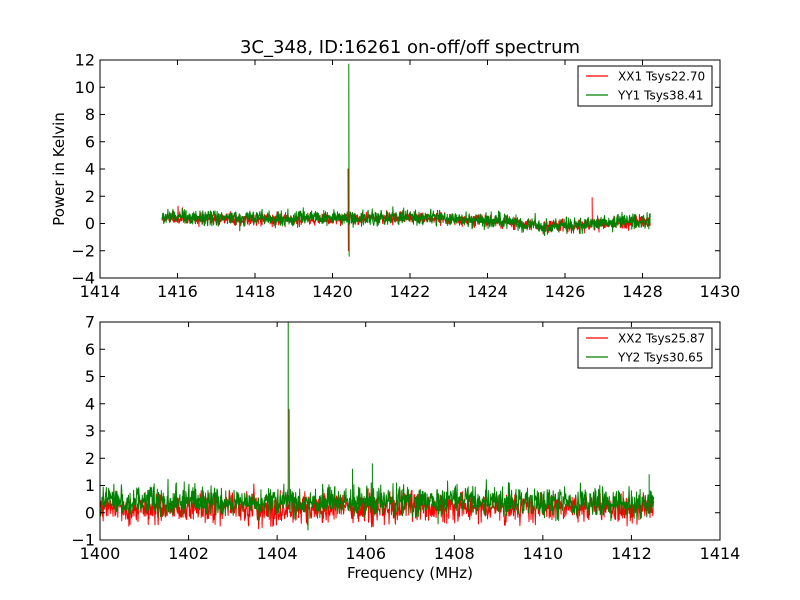  I want to click on x-tick-label: 1400, so click(100, 553).